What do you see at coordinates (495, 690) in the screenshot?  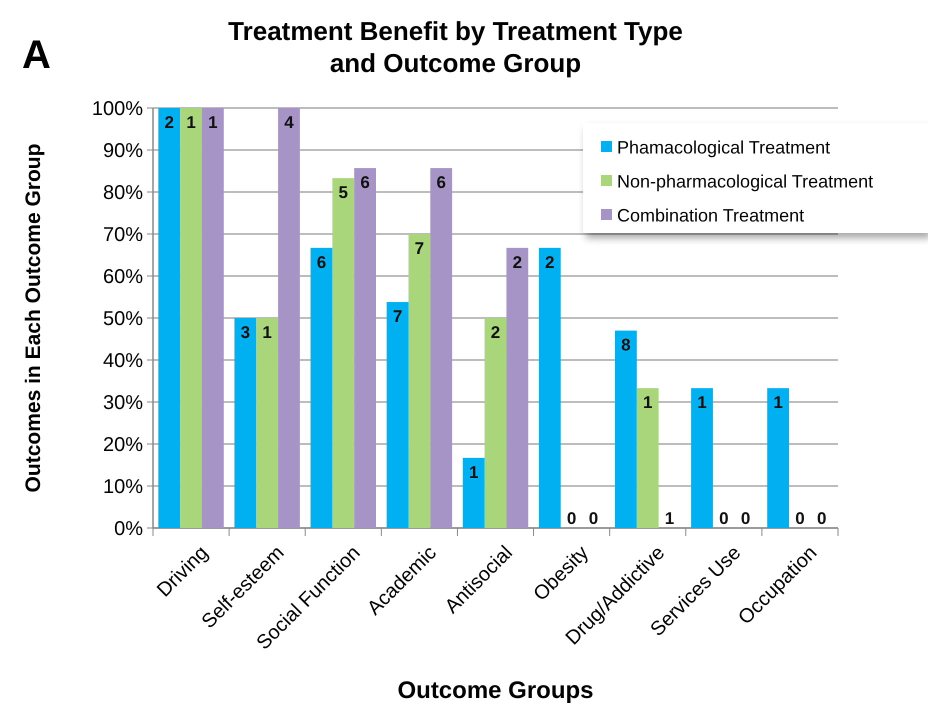 I see `x-axis-title: Outcome Groups` at bounding box center [495, 690].